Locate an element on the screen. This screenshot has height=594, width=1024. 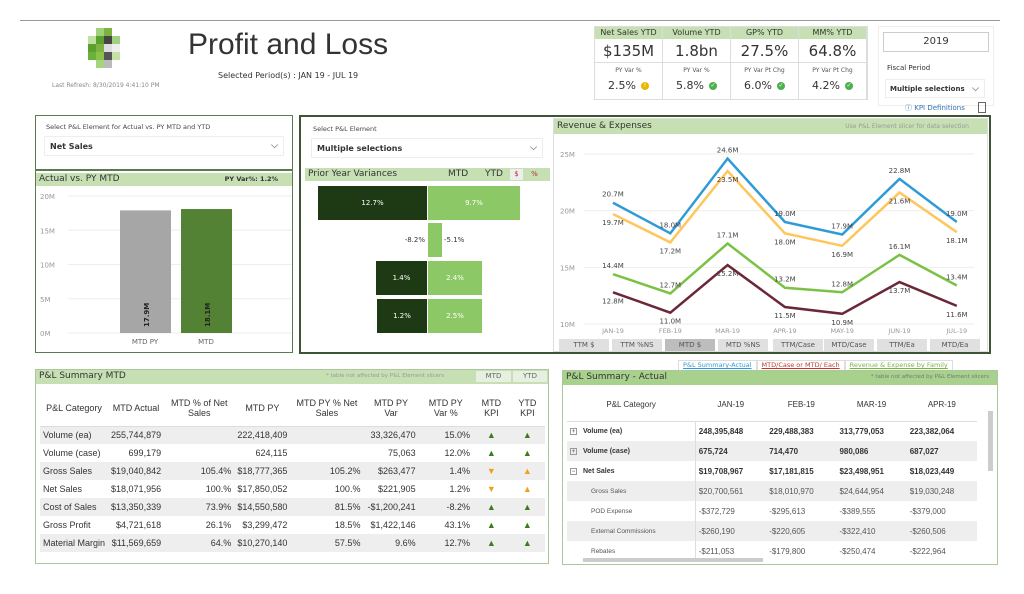
measure-button: TTM $ is located at coordinates (584, 345).